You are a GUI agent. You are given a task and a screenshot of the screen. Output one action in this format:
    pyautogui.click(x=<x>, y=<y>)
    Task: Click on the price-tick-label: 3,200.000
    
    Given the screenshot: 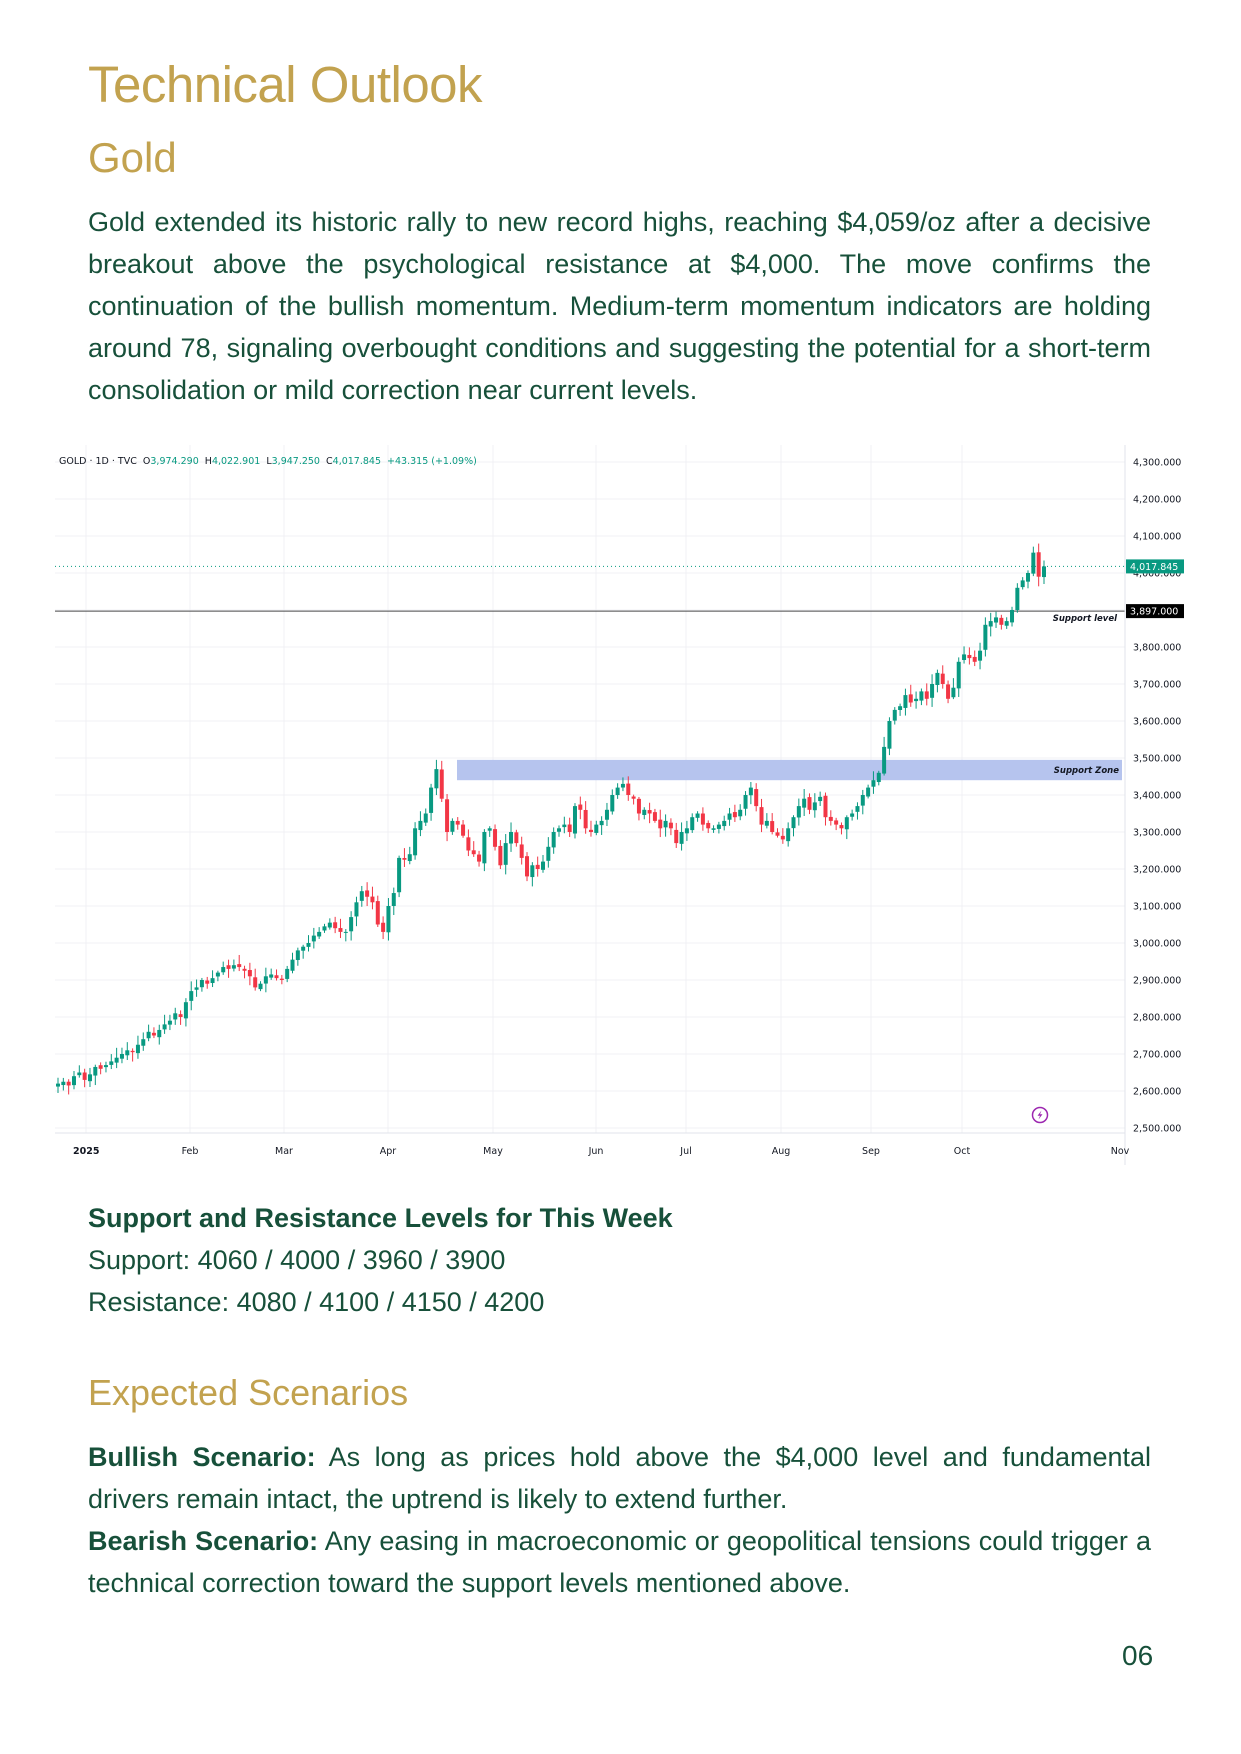 What is the action you would take?
    pyautogui.click(x=1157, y=870)
    